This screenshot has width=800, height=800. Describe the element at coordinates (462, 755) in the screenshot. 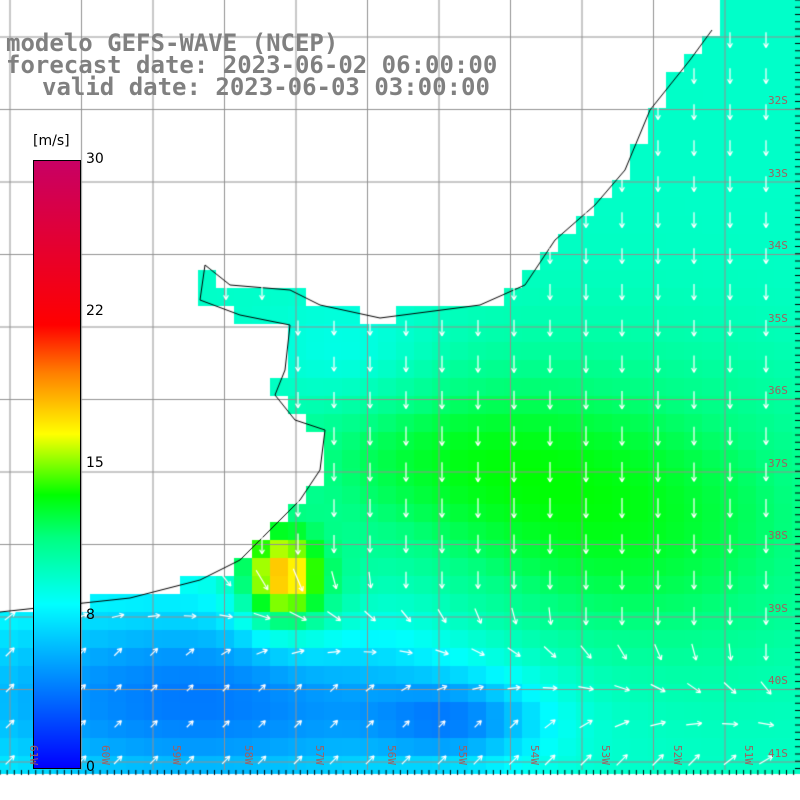

I see `longitude-label: 55W` at that location.